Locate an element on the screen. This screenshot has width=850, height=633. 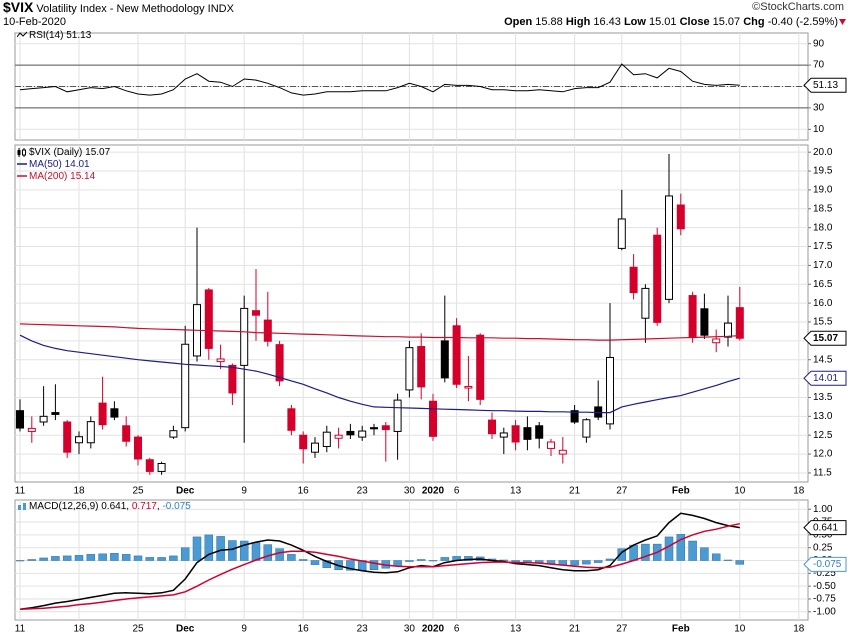
quote-label: Chg is located at coordinates (754, 22).